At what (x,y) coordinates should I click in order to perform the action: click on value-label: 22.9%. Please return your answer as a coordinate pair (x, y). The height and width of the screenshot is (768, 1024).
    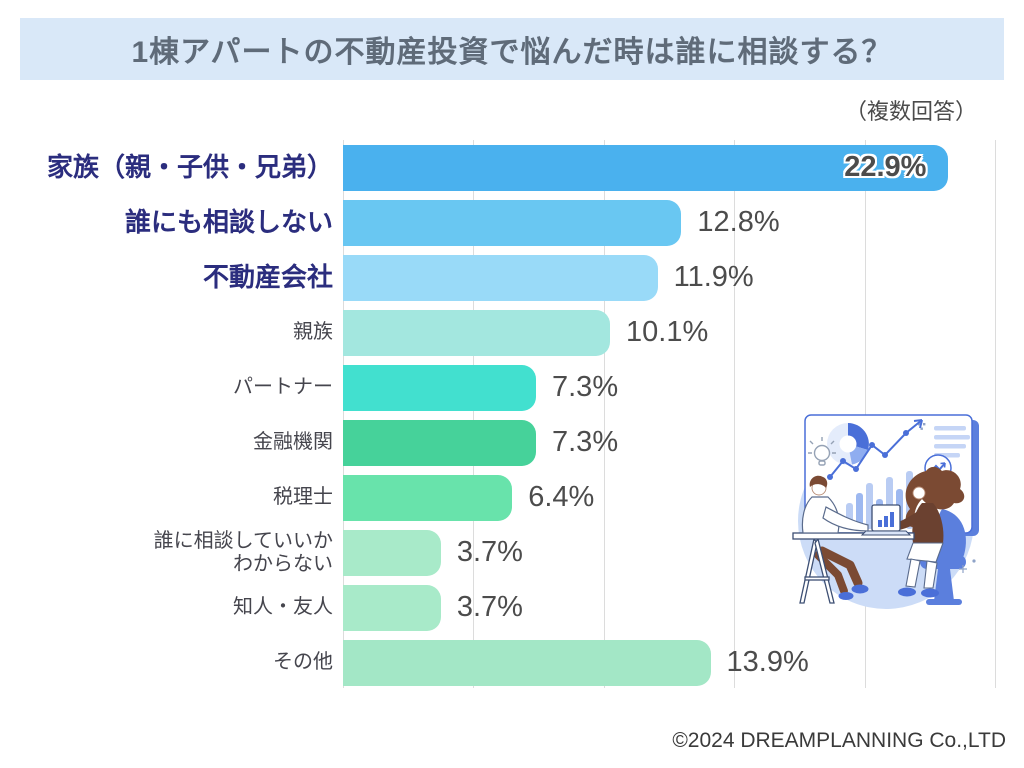
    Looking at the image, I should click on (885, 167).